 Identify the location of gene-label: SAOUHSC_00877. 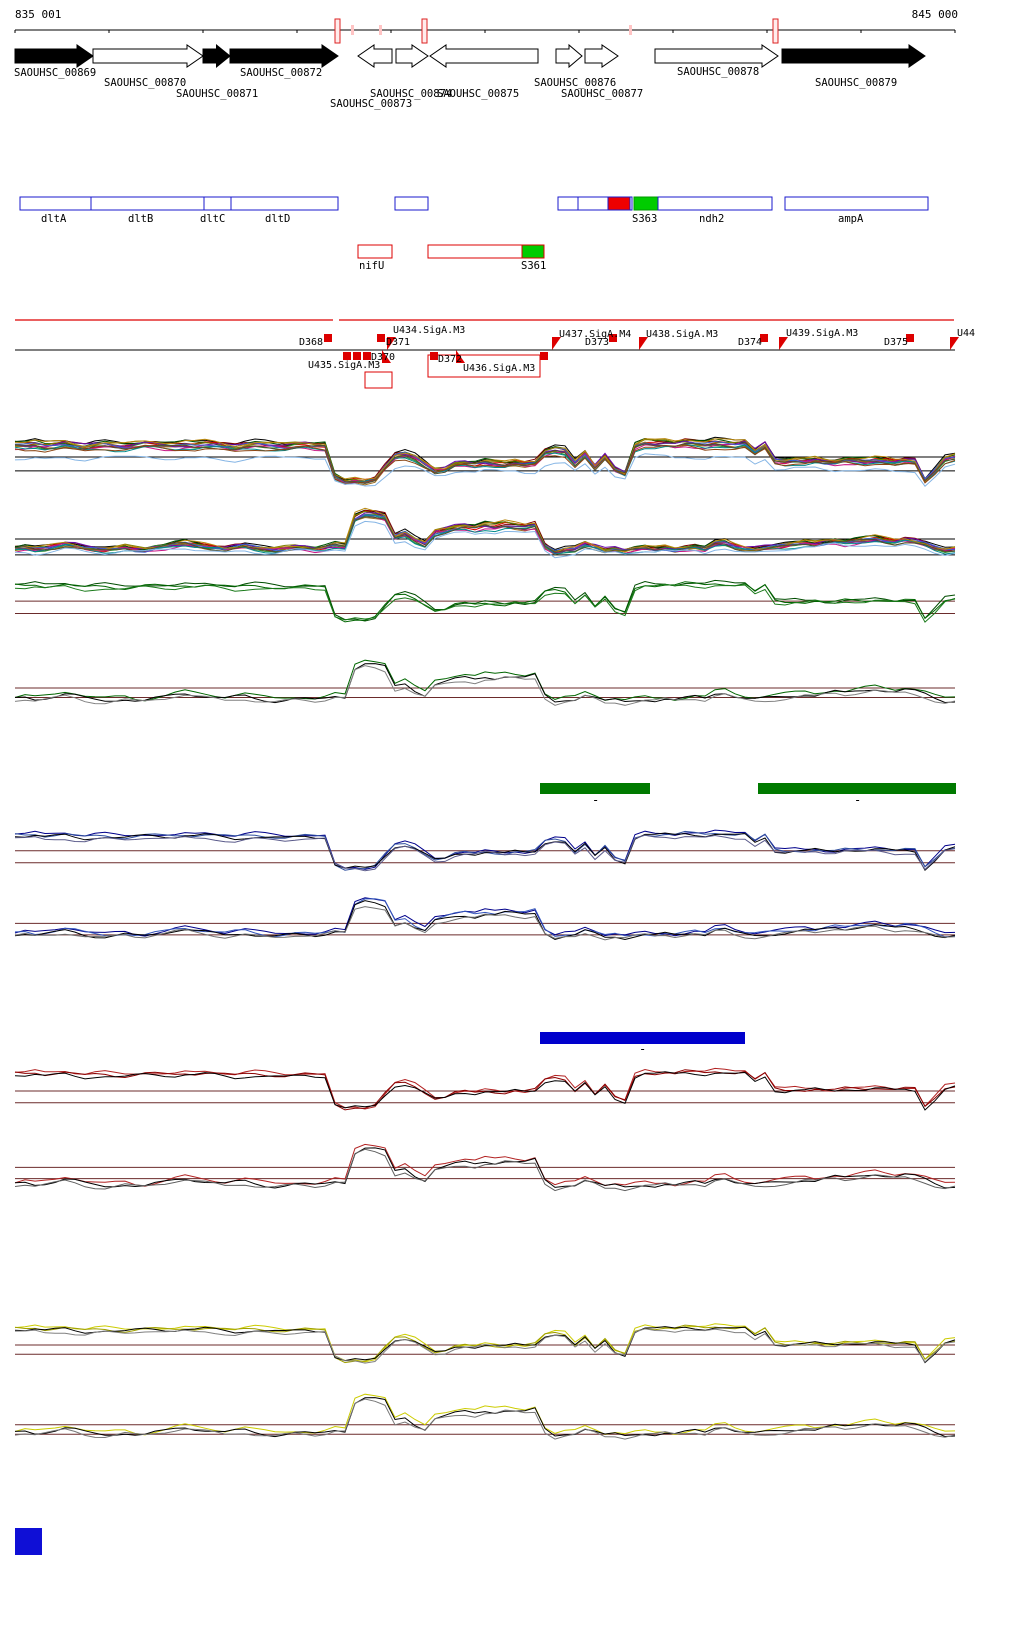
(602, 94).